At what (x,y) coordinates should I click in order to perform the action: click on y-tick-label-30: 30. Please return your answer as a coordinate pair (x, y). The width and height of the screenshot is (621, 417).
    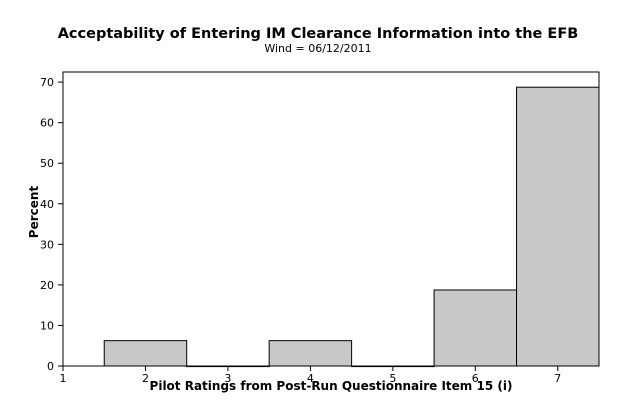
    Looking at the image, I should click on (47, 244).